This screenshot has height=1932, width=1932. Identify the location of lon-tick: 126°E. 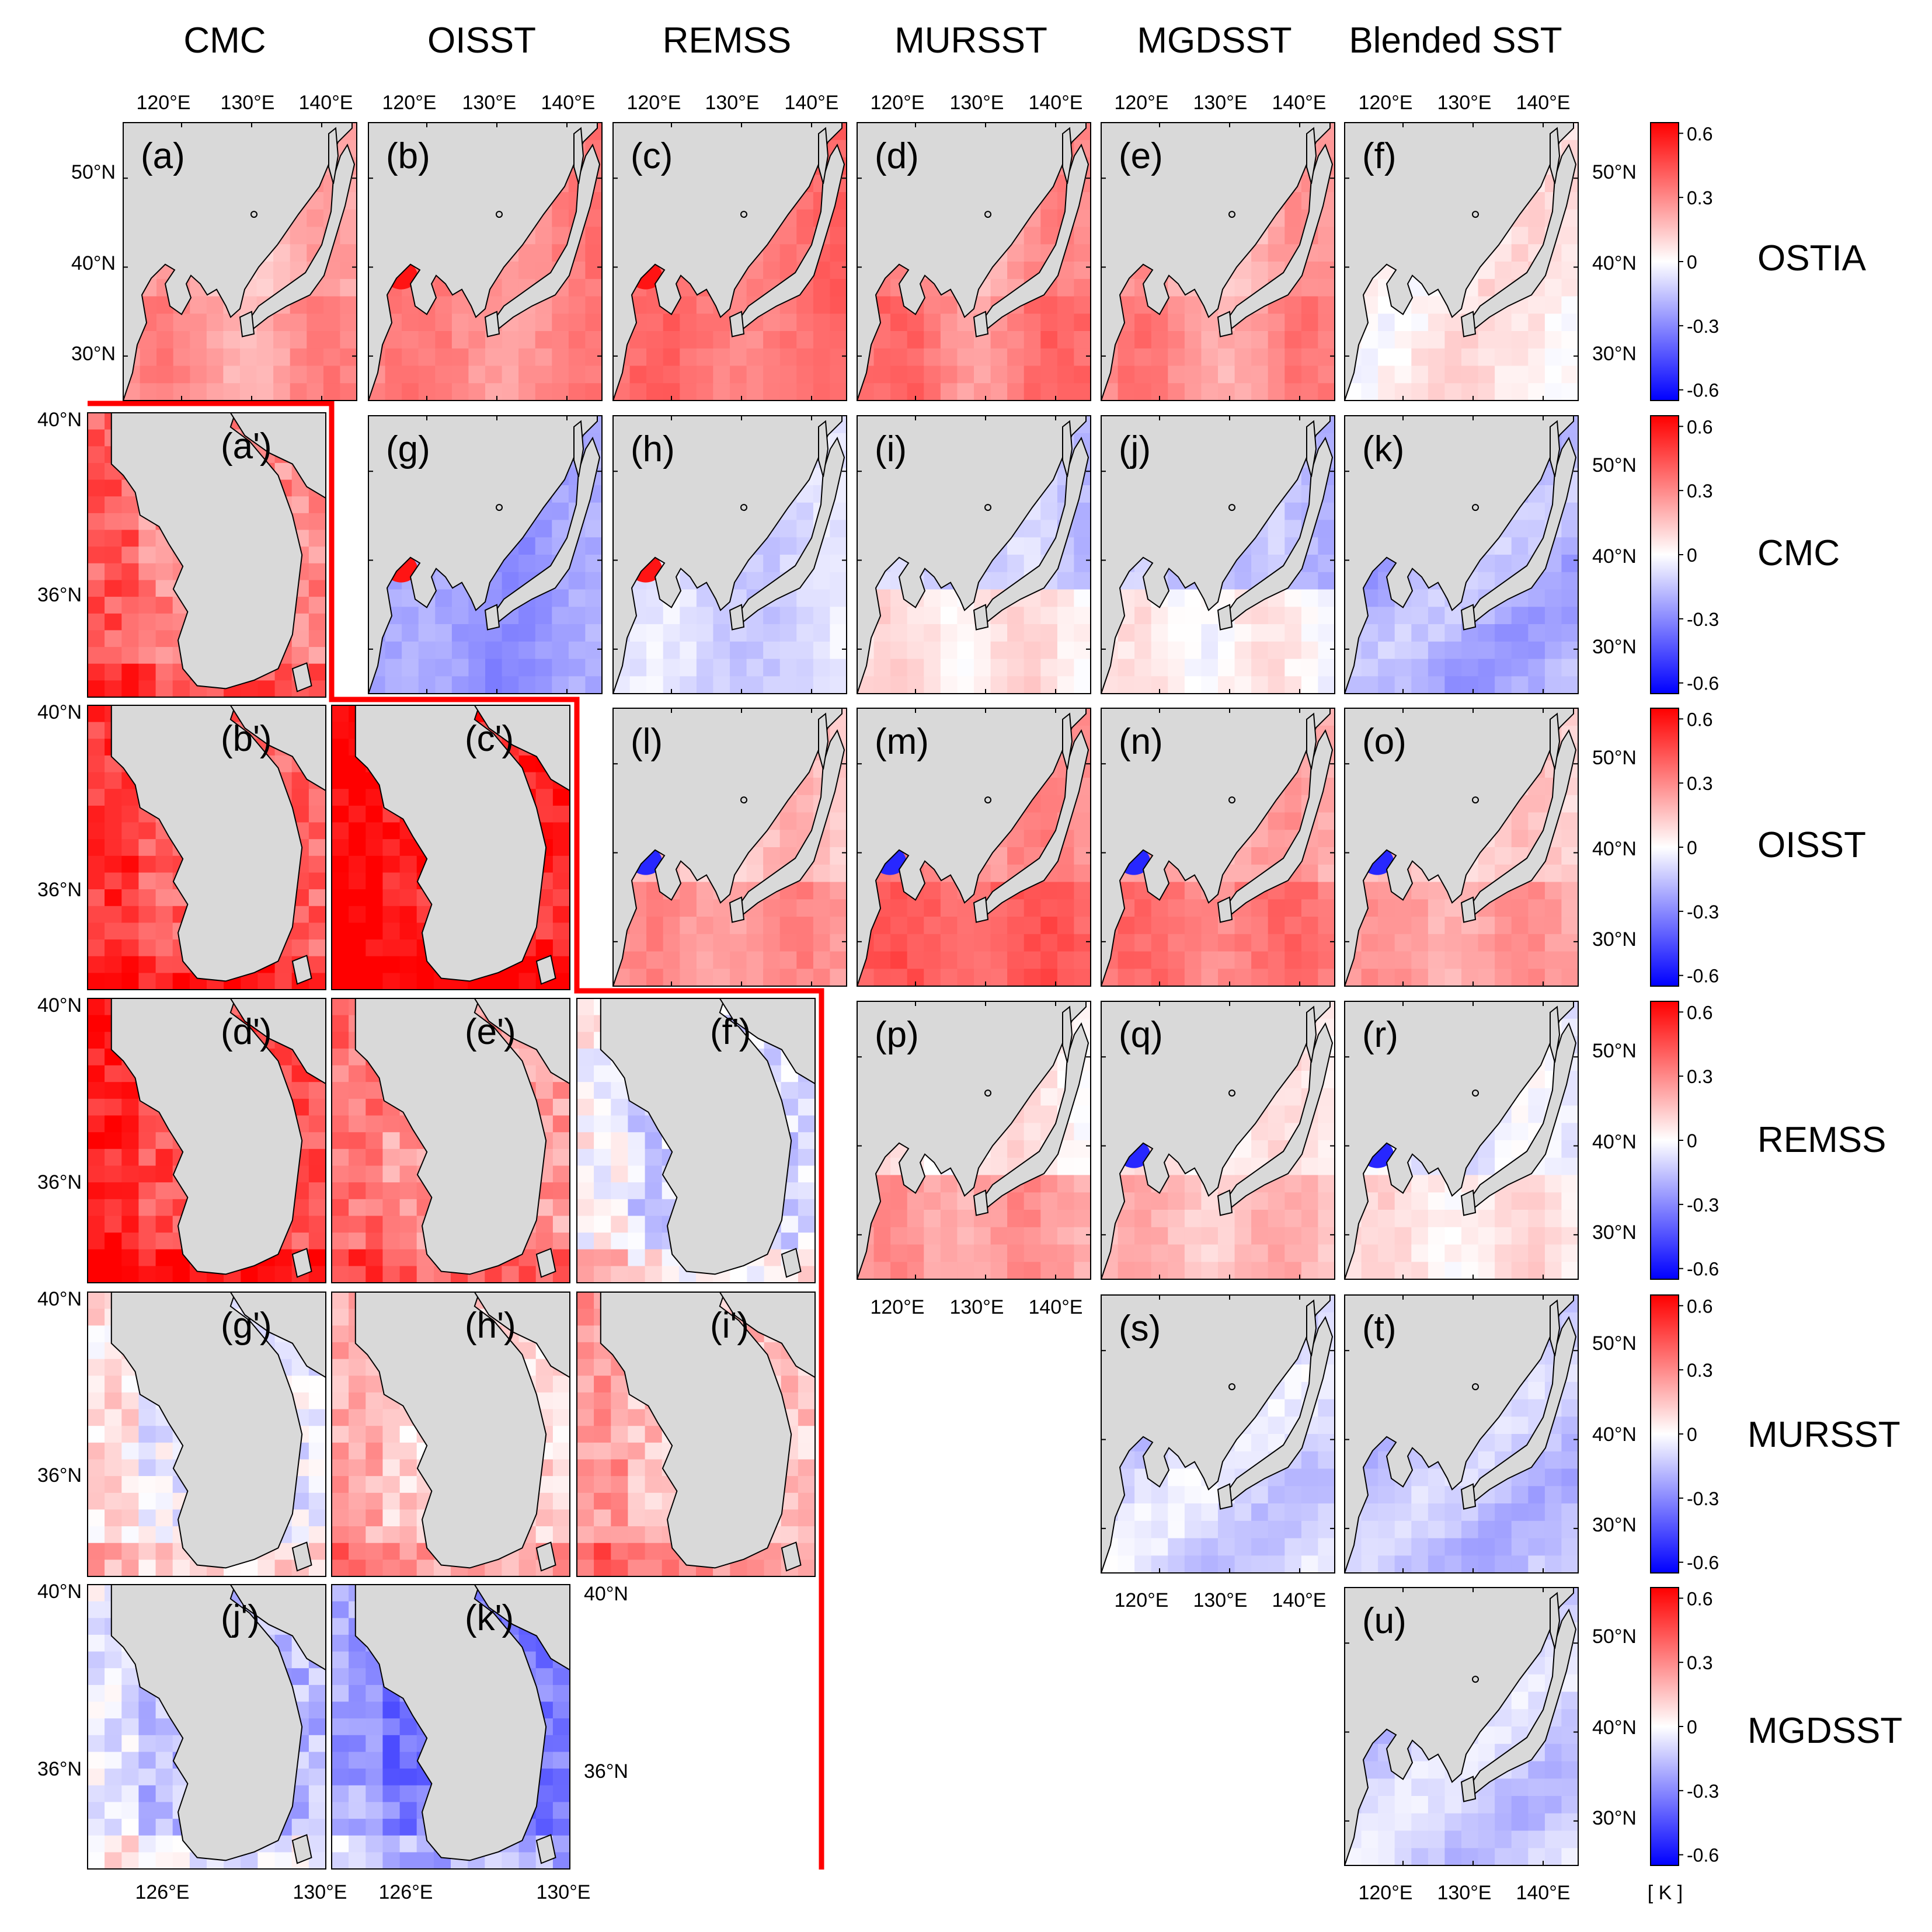
(162, 1892).